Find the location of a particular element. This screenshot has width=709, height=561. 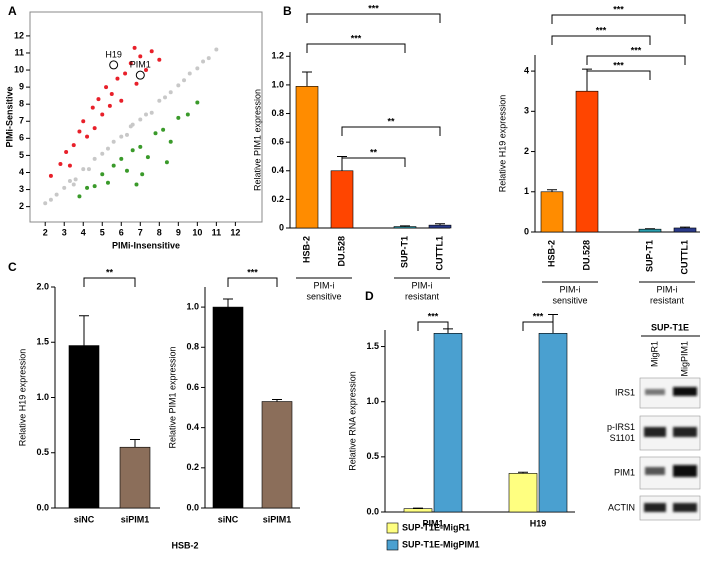

y-tick-label: 10 is located at coordinates (19, 69).